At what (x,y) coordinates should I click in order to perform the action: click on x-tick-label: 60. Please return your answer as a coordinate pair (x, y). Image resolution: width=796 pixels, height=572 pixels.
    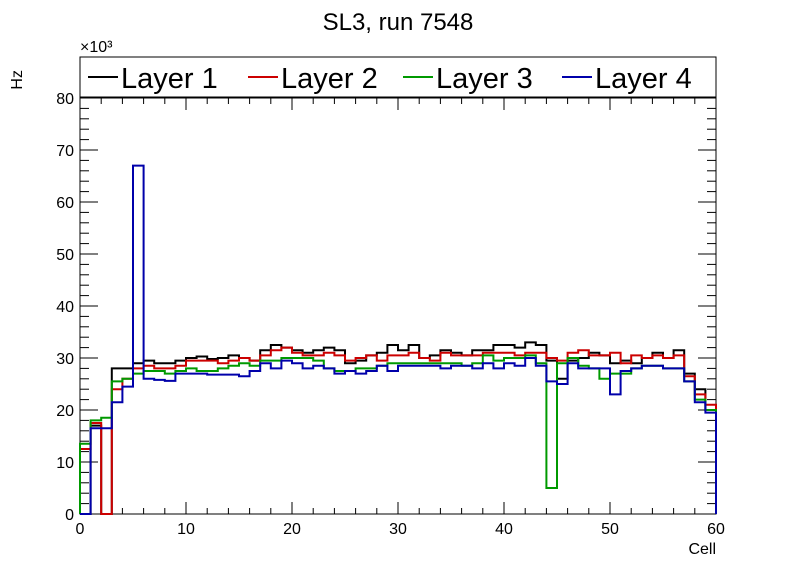
    Looking at the image, I should click on (716, 529).